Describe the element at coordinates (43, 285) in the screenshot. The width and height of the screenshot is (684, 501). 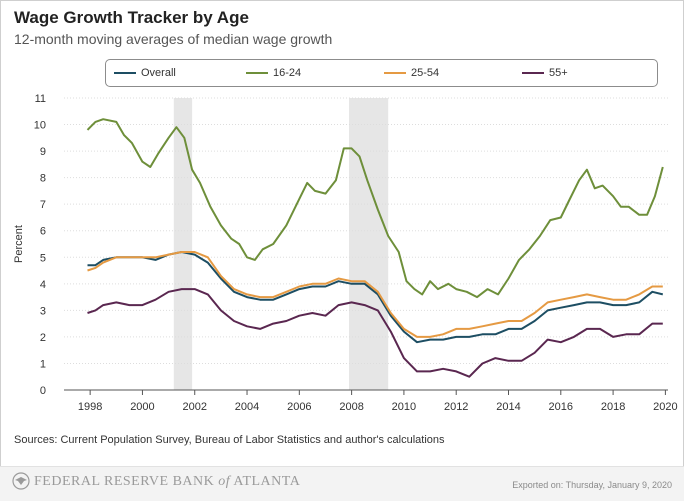
I see `y-tick-label: 4` at that location.